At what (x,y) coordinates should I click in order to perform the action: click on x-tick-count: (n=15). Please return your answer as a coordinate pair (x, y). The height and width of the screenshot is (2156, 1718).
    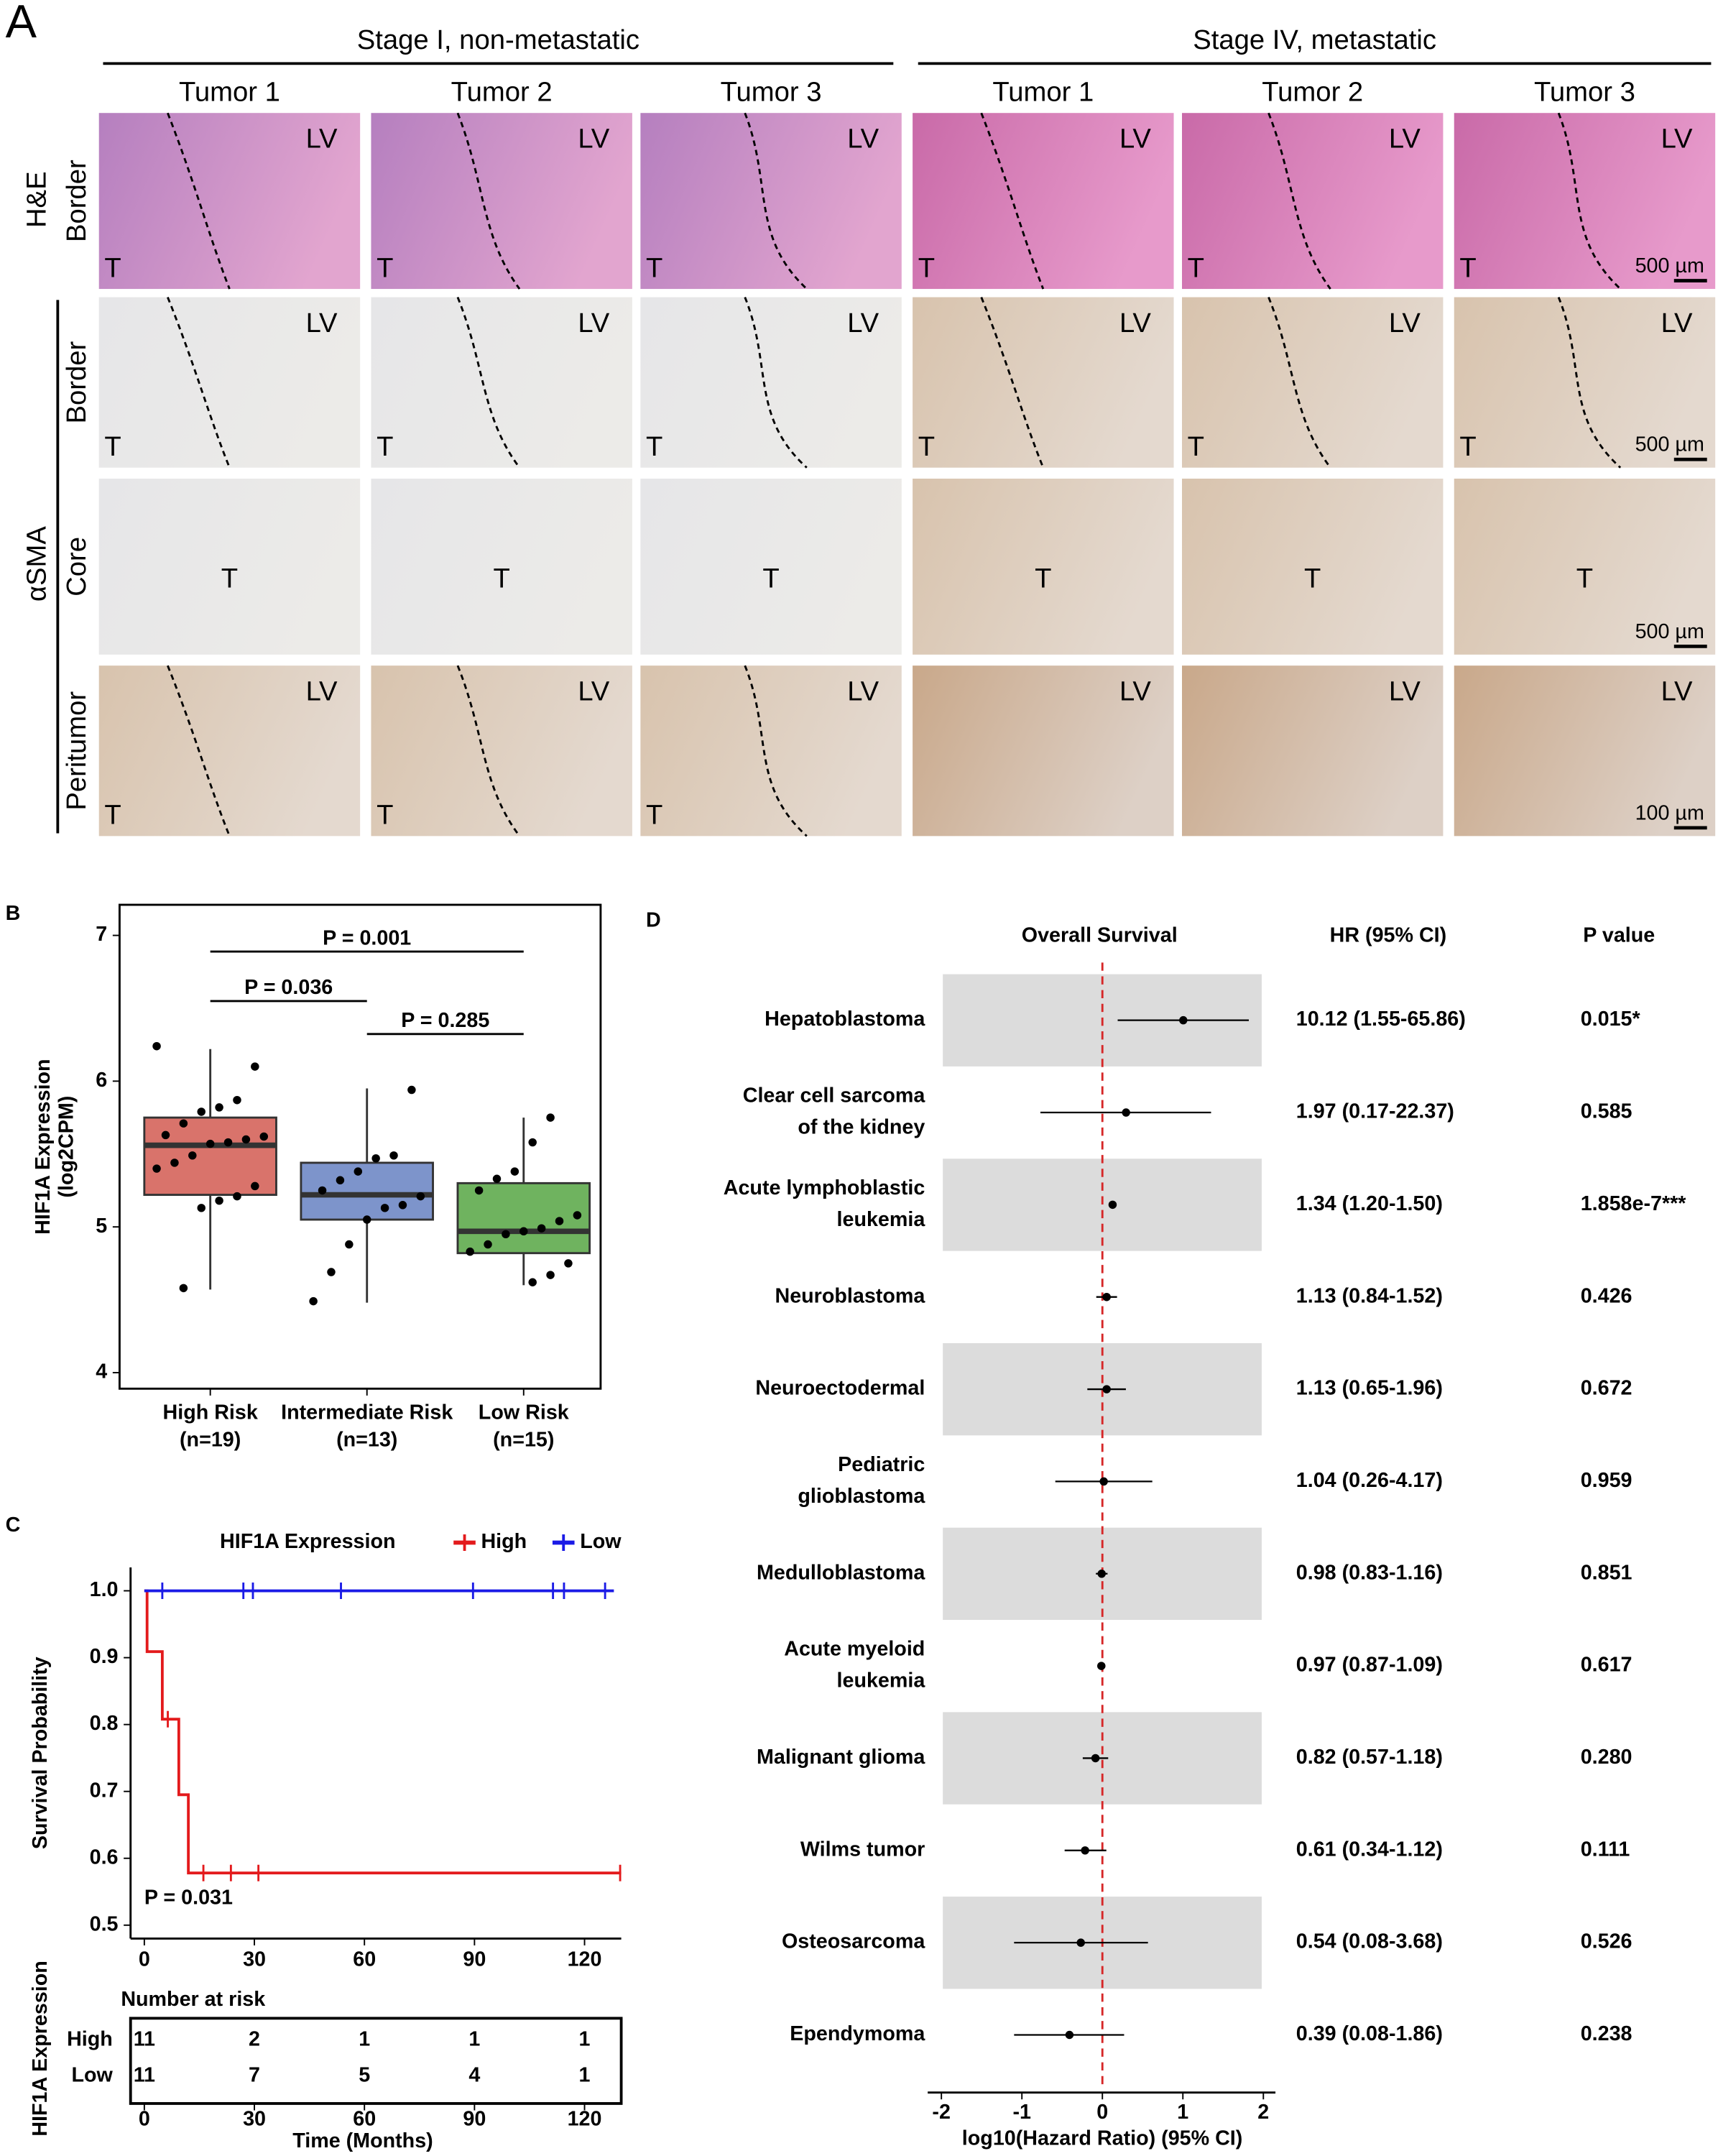
    Looking at the image, I should click on (523, 1440).